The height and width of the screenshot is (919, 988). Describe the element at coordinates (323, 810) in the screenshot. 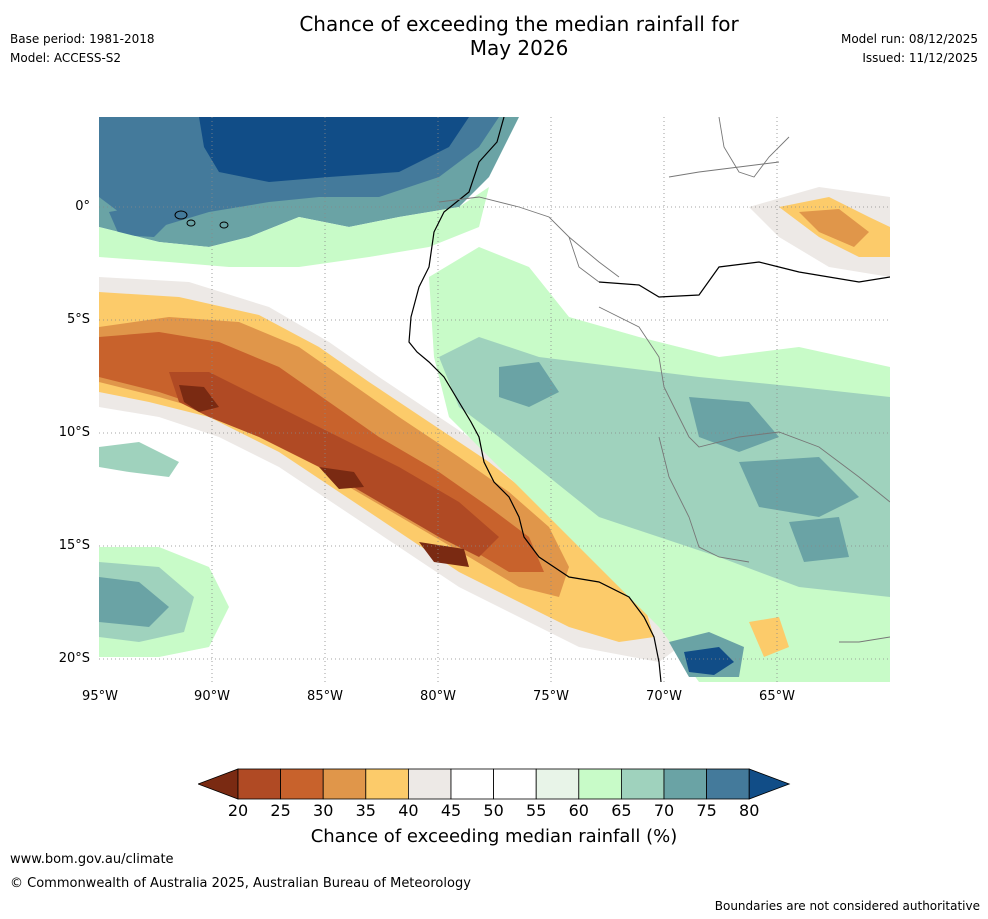

I see `colorbar-tick-label: 30` at that location.